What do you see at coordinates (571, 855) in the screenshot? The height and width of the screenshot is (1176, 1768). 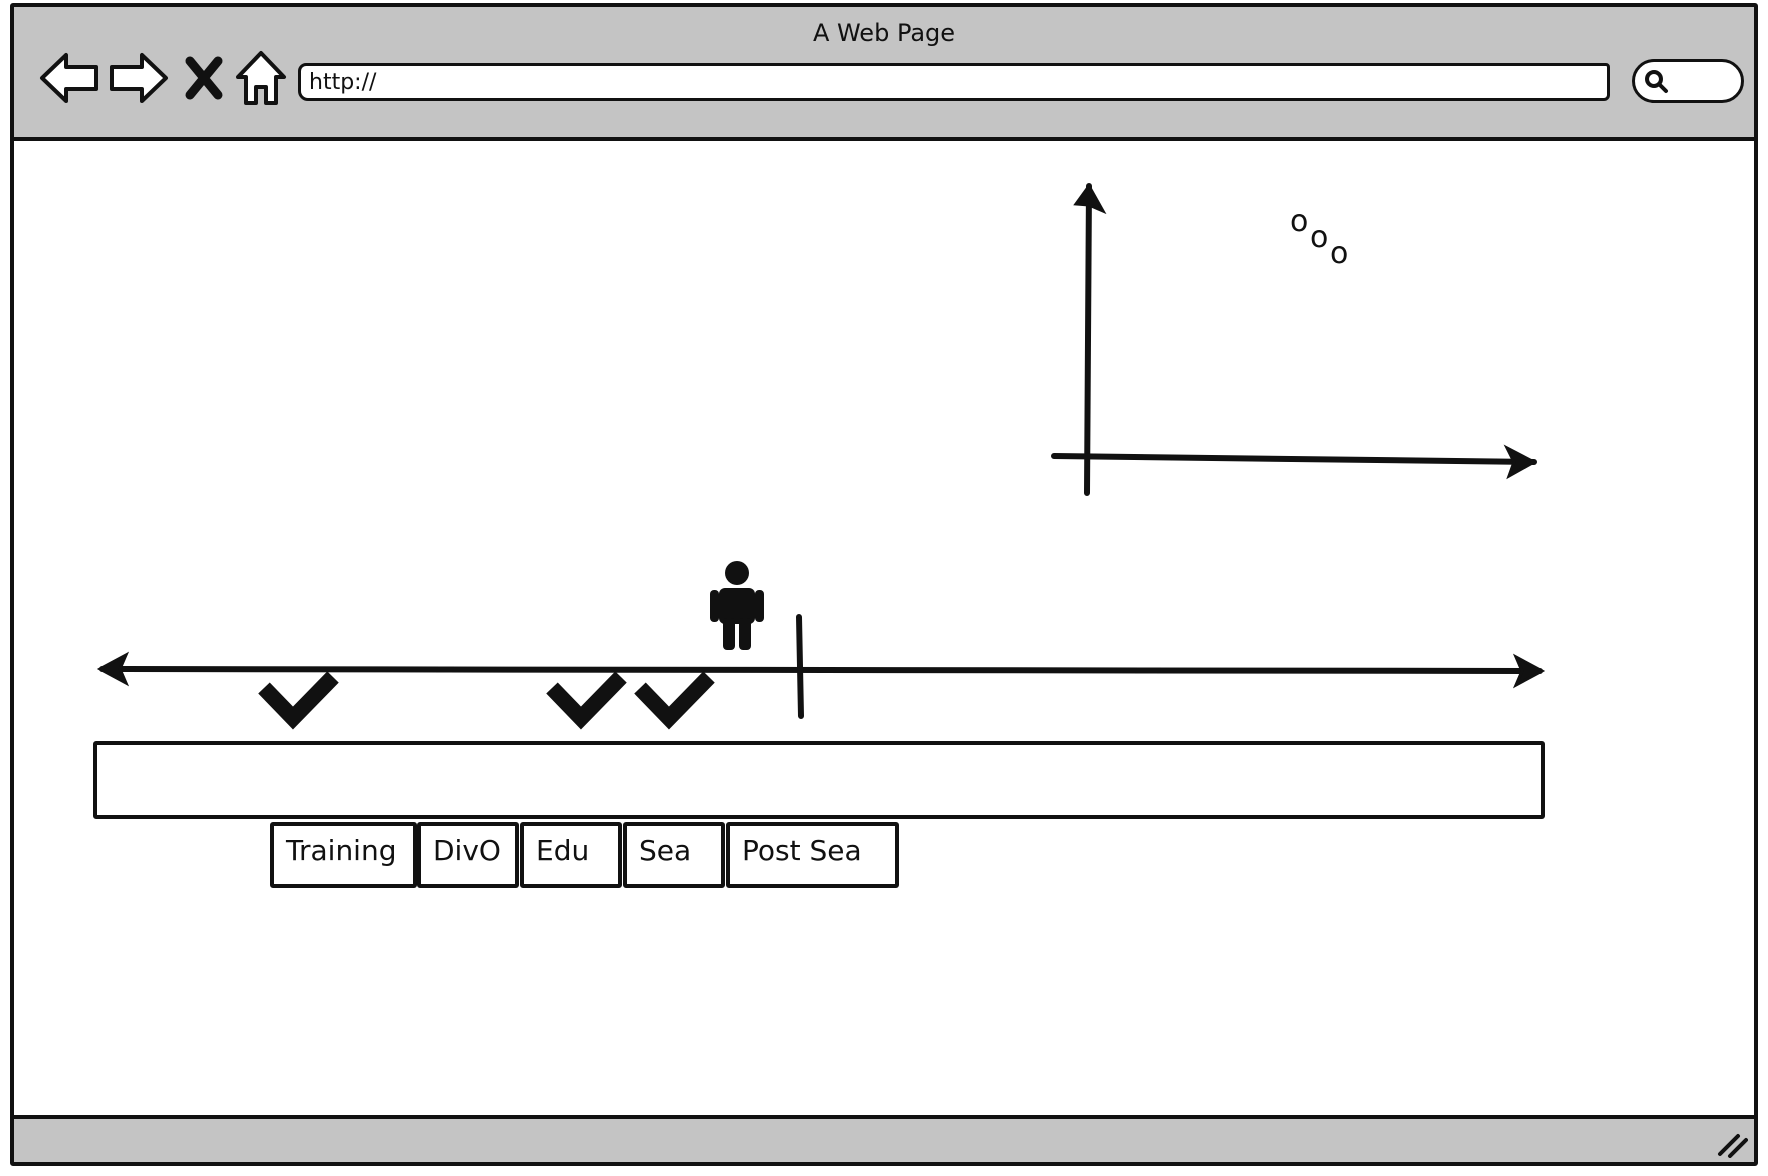 I see `tab-edu: Edu` at bounding box center [571, 855].